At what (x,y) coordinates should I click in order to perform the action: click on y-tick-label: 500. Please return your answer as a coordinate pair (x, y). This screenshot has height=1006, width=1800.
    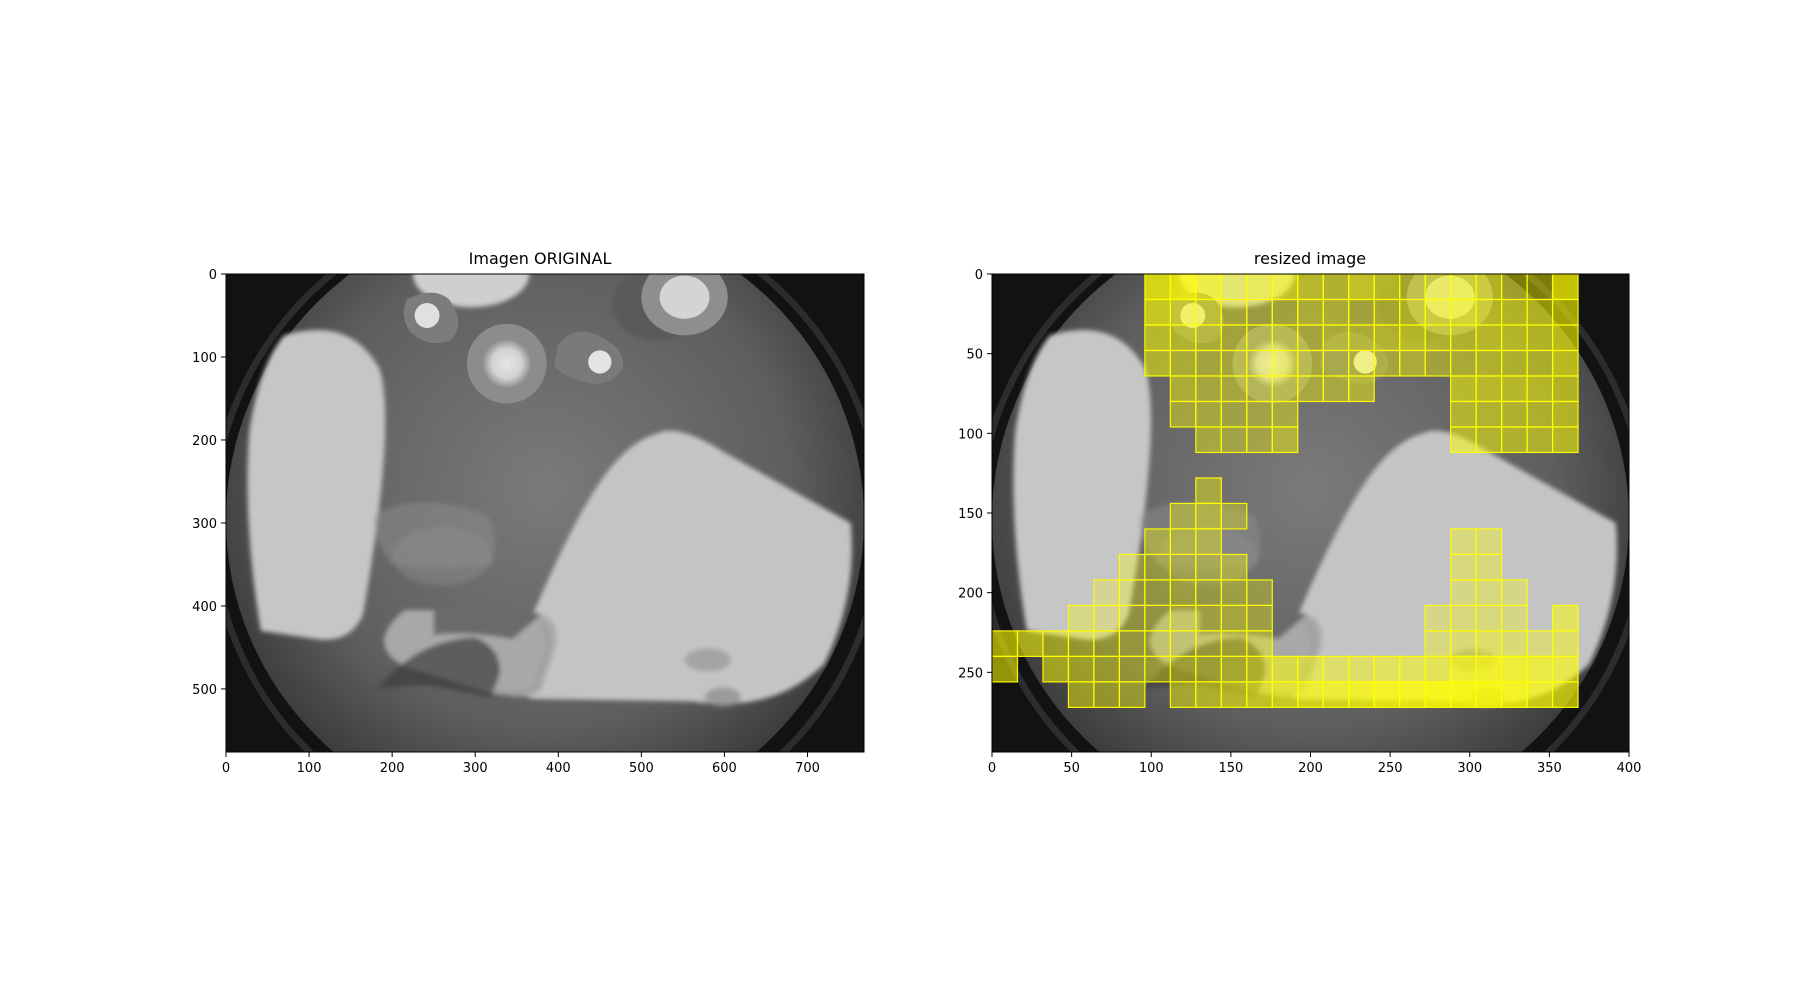
    Looking at the image, I should click on (204, 690).